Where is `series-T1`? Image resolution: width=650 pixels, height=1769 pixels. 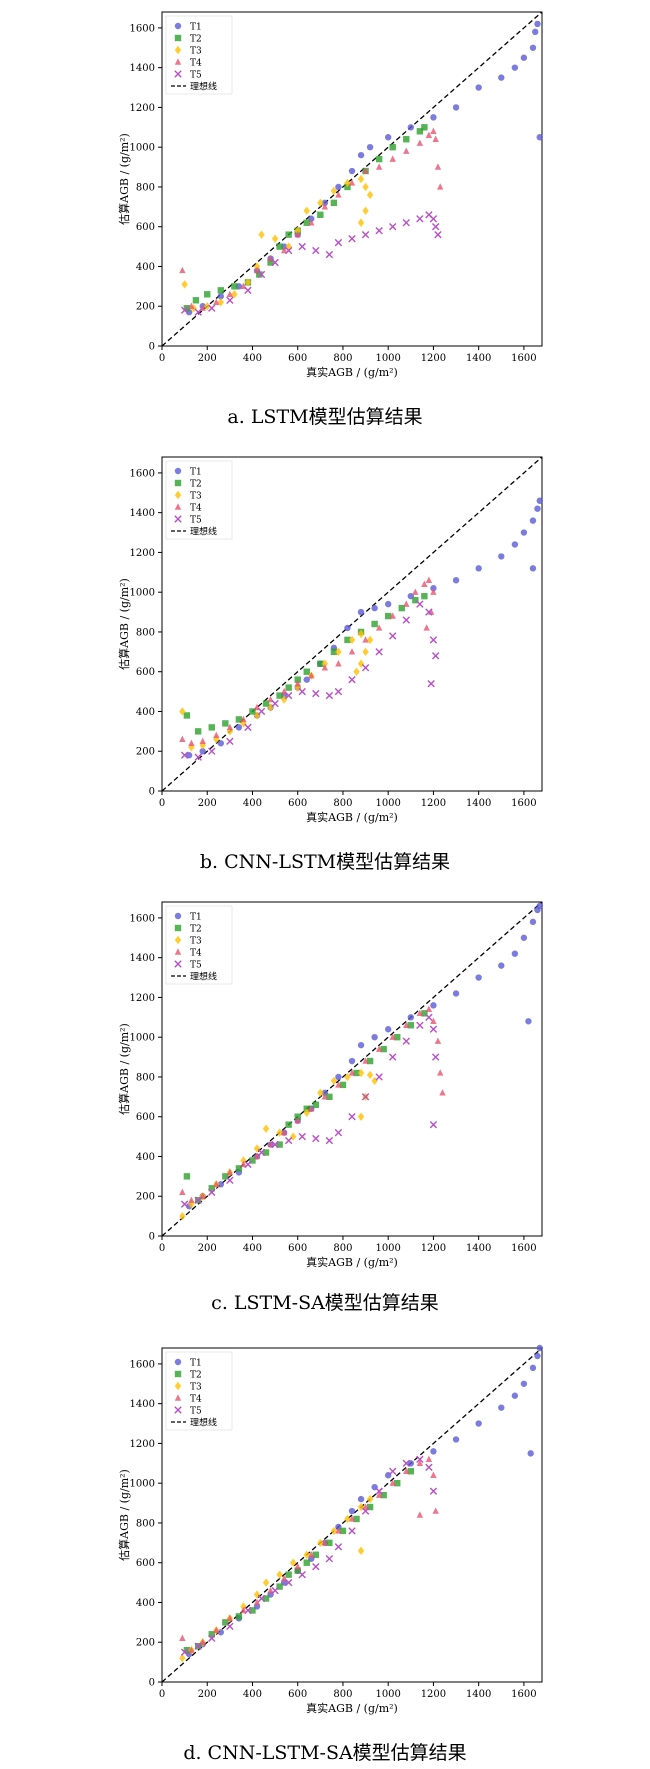 series-T1 is located at coordinates (364, 1501).